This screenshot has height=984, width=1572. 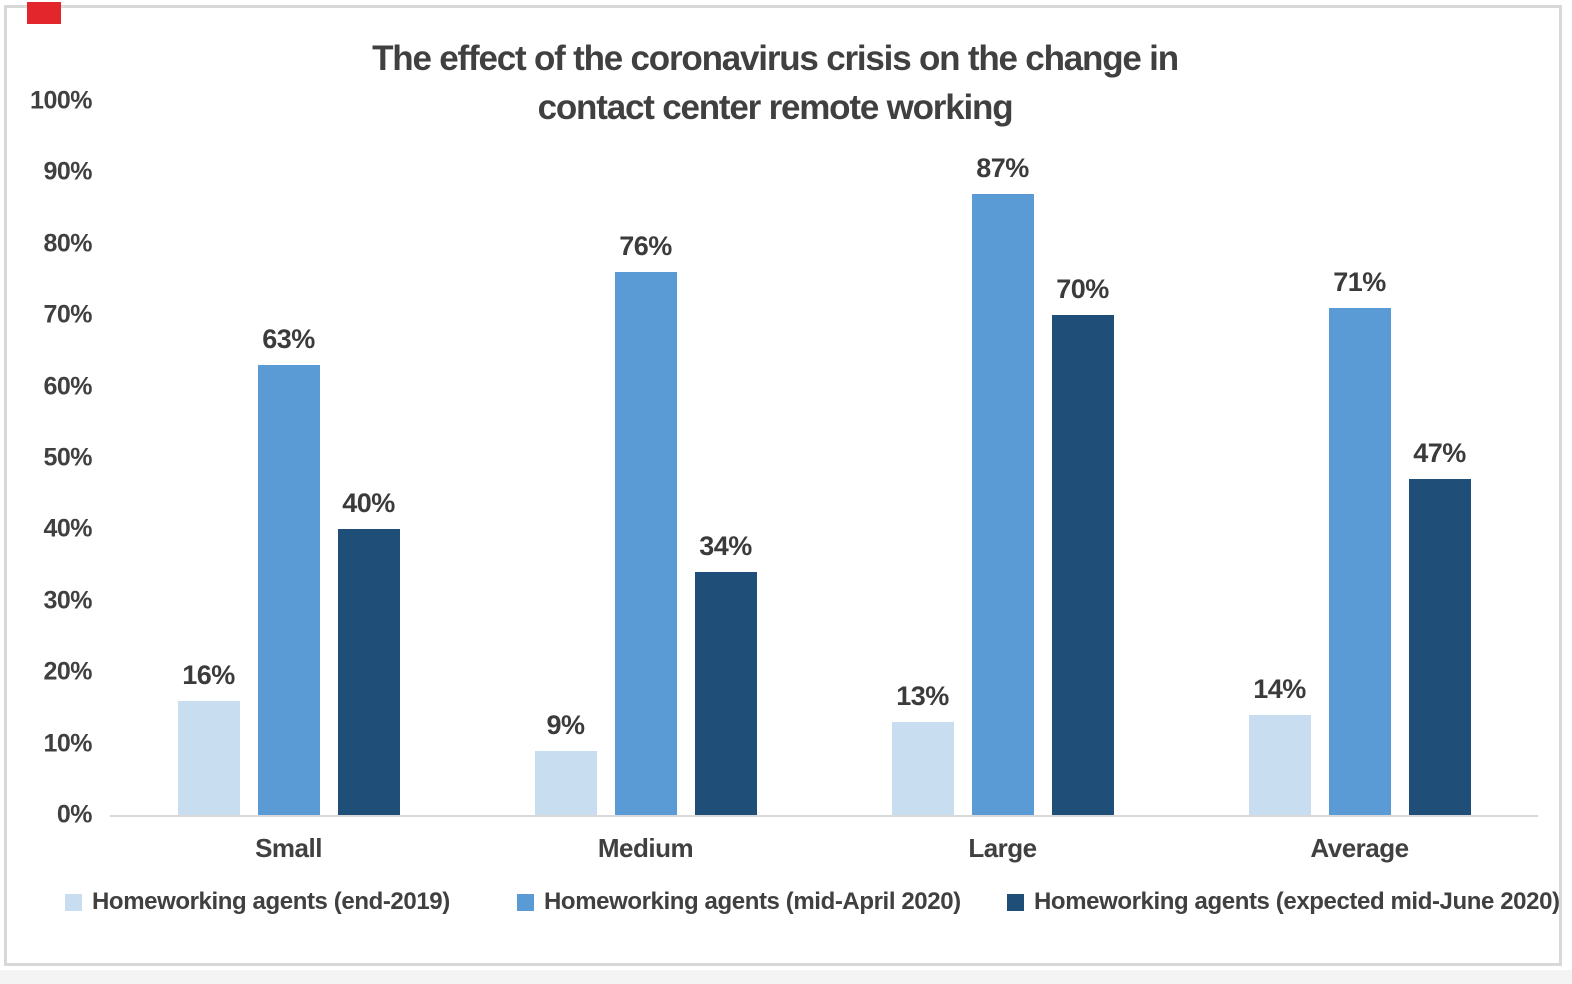 I want to click on y-tick-label-30pct: 30%, so click(x=67, y=600).